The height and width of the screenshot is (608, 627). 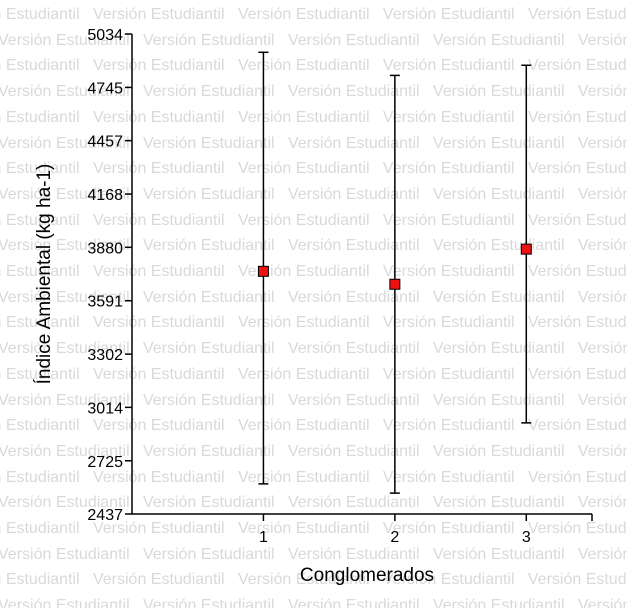 What do you see at coordinates (105, 195) in the screenshot?
I see `y-tick-label: 4168` at bounding box center [105, 195].